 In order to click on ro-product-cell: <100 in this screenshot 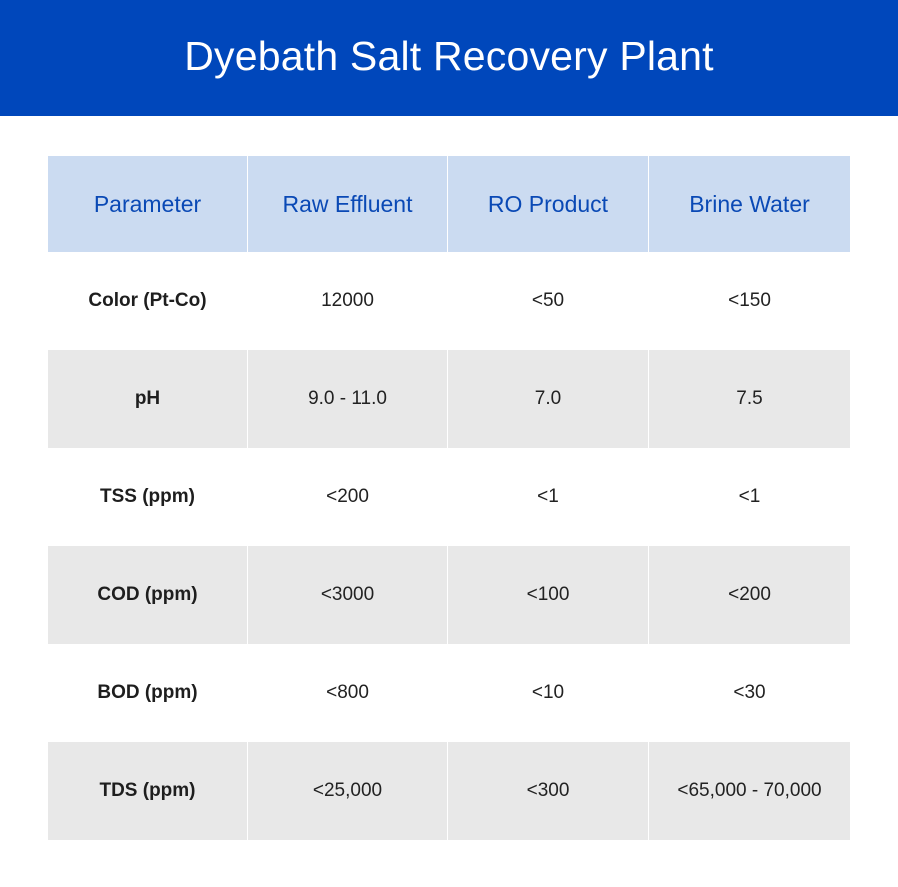, I will do `click(548, 595)`.